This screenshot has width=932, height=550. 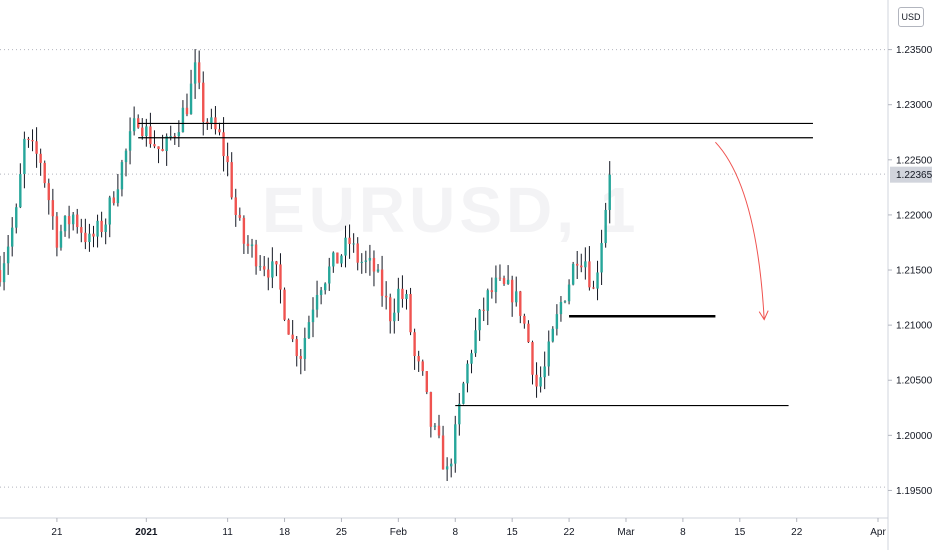 I want to click on arrow-curve, so click(x=740, y=230).